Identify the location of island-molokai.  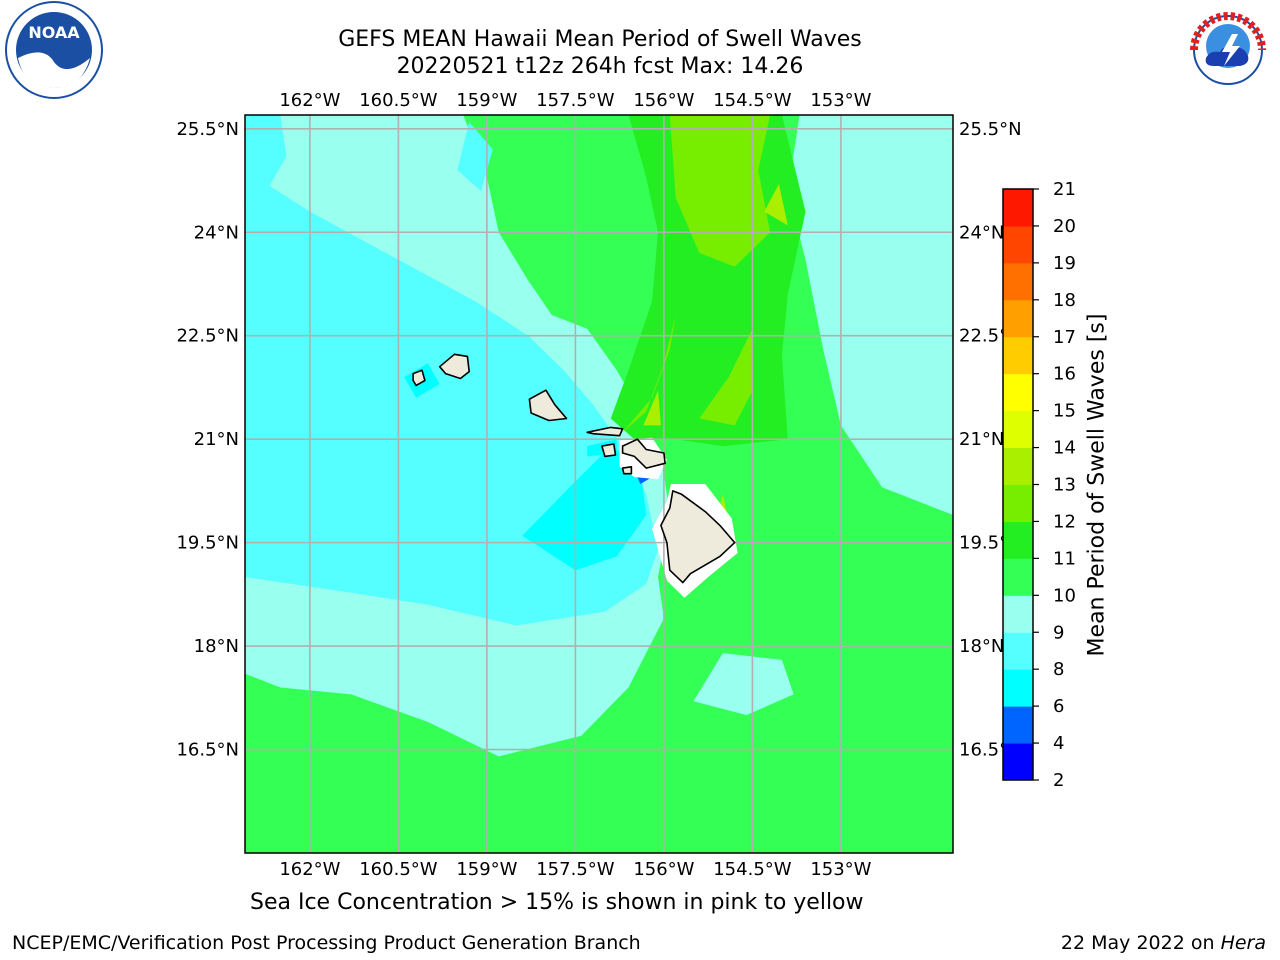
(605, 431).